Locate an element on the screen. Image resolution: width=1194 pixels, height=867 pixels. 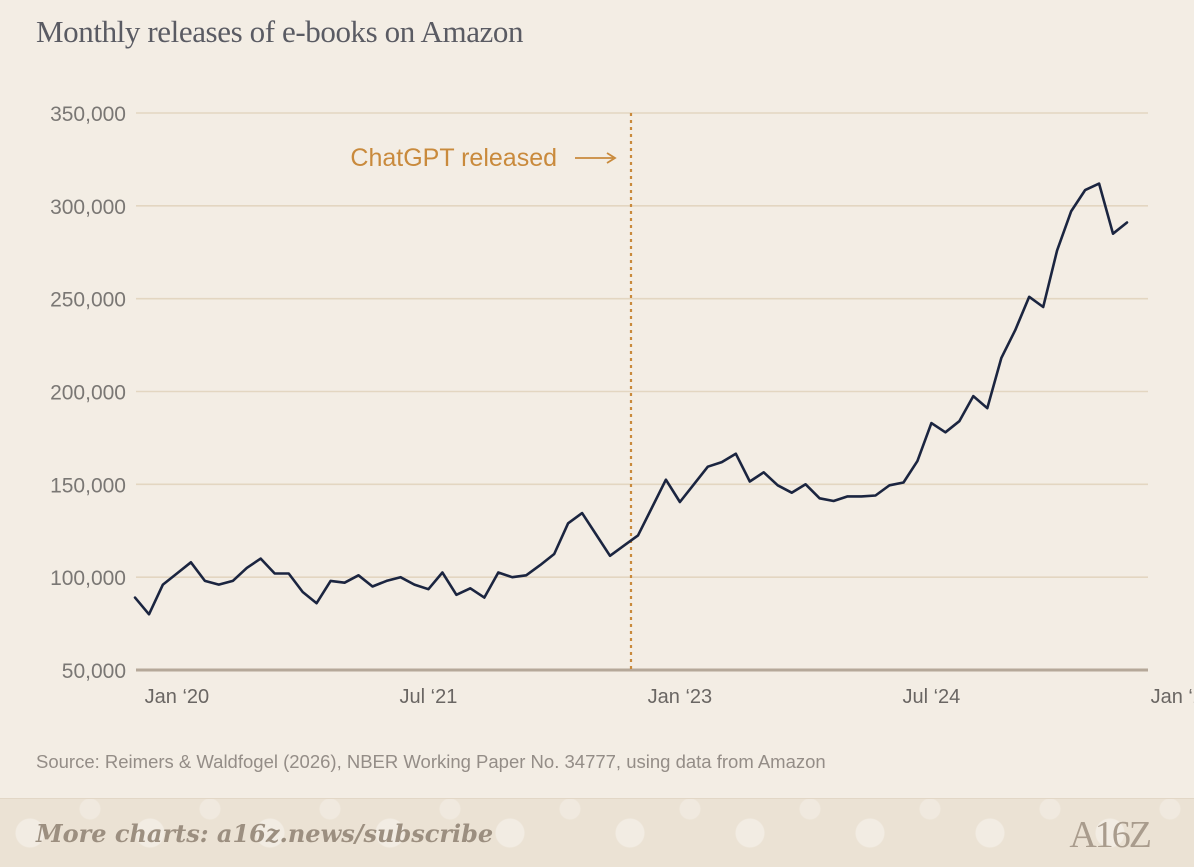
annotation-label: ChatGPT released is located at coordinates (453, 158).